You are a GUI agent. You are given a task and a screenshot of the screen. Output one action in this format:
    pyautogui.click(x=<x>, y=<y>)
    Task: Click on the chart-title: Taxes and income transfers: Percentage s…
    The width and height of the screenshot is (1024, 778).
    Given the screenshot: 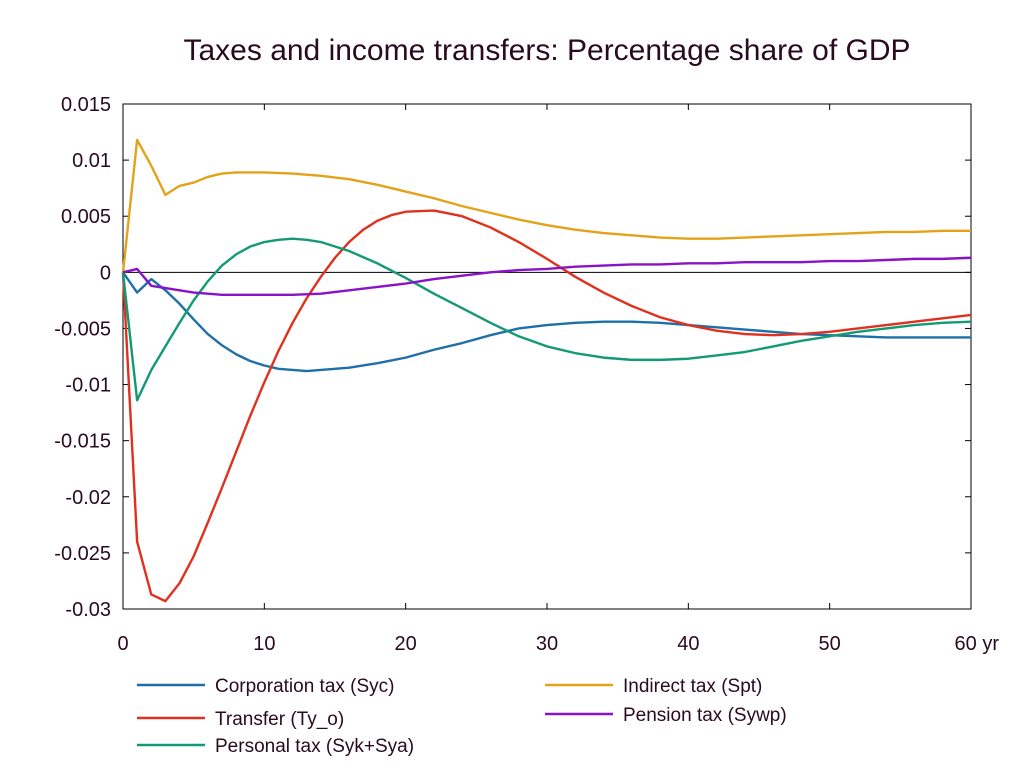 What is the action you would take?
    pyautogui.click(x=546, y=50)
    